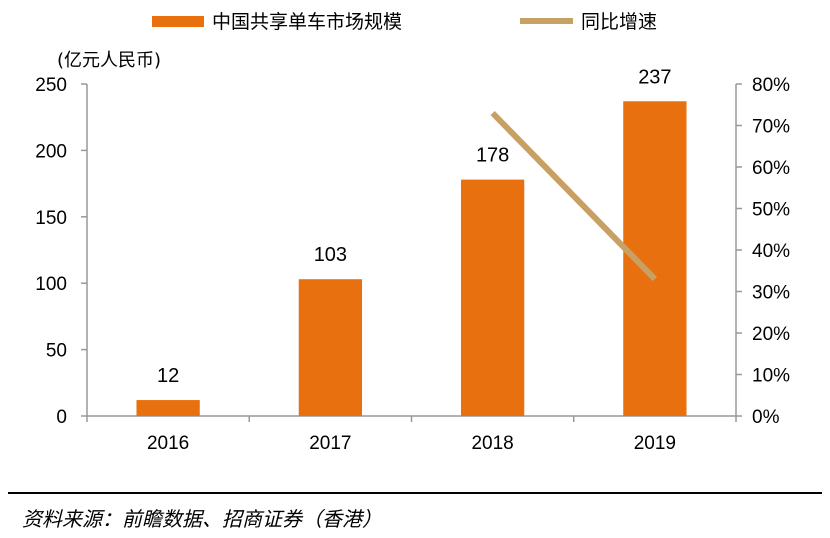 Image resolution: width=830 pixels, height=538 pixels. I want to click on x-tick-label: 2017, so click(330, 443).